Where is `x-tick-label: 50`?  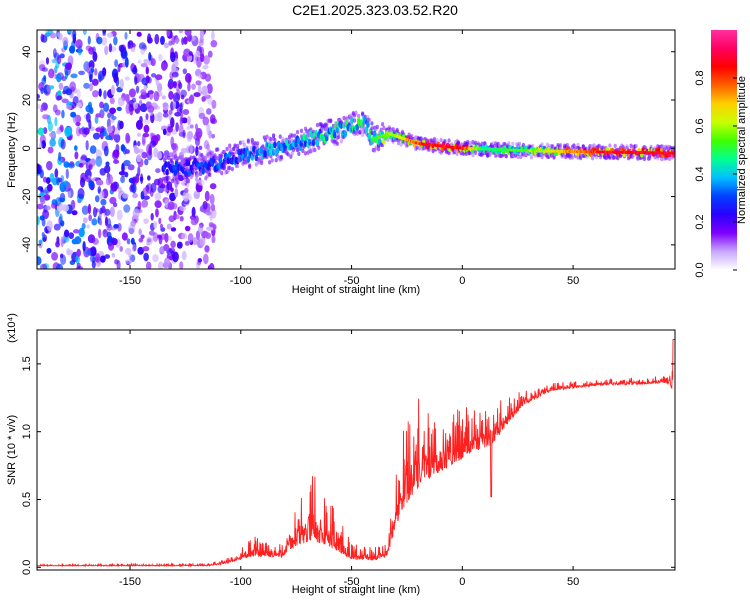 x-tick-label: 50 is located at coordinates (573, 582).